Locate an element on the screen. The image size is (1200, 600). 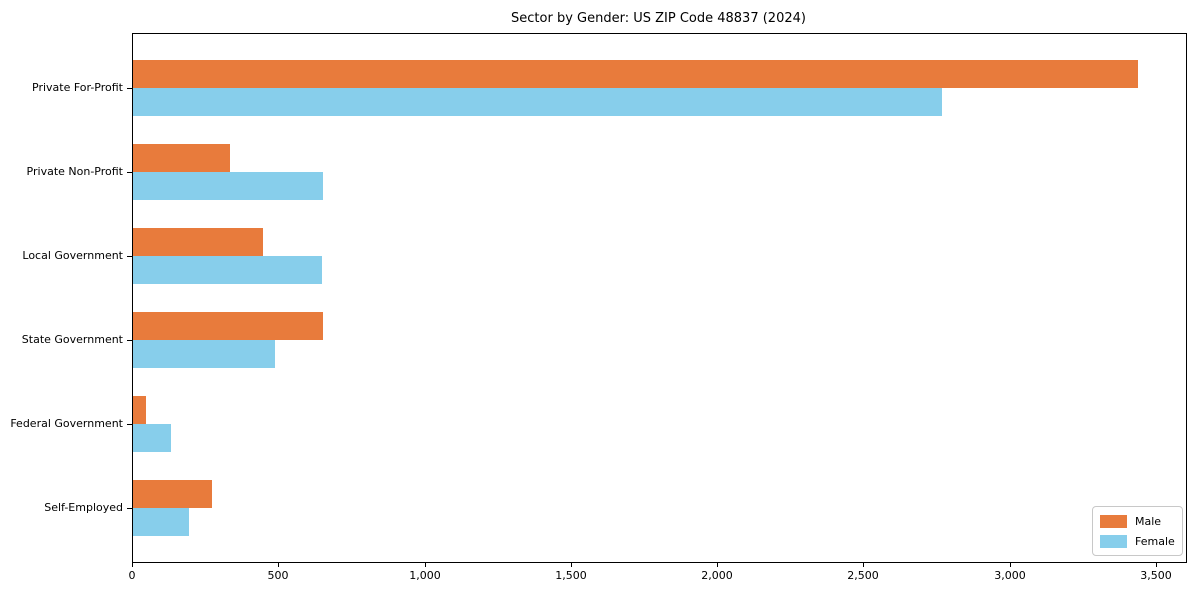
y-tick-label-federal-government: Federal Government is located at coordinates (66, 423).